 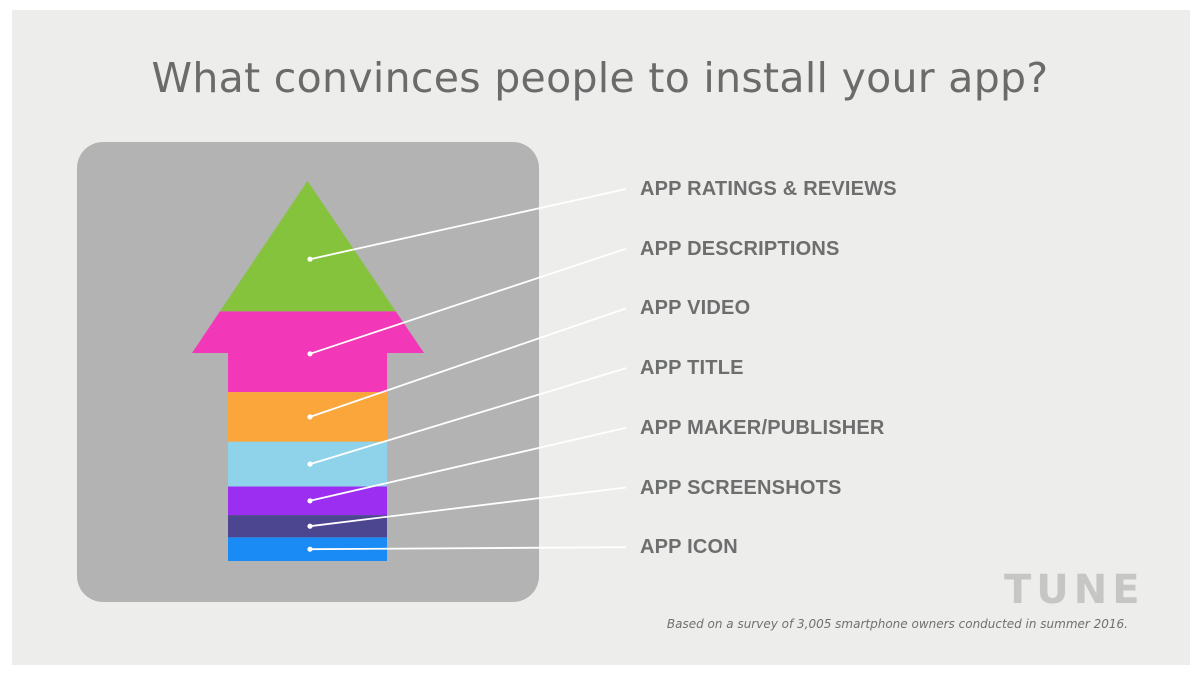 What do you see at coordinates (308, 352) in the screenshot?
I see `arrow-segment-app-descriptions` at bounding box center [308, 352].